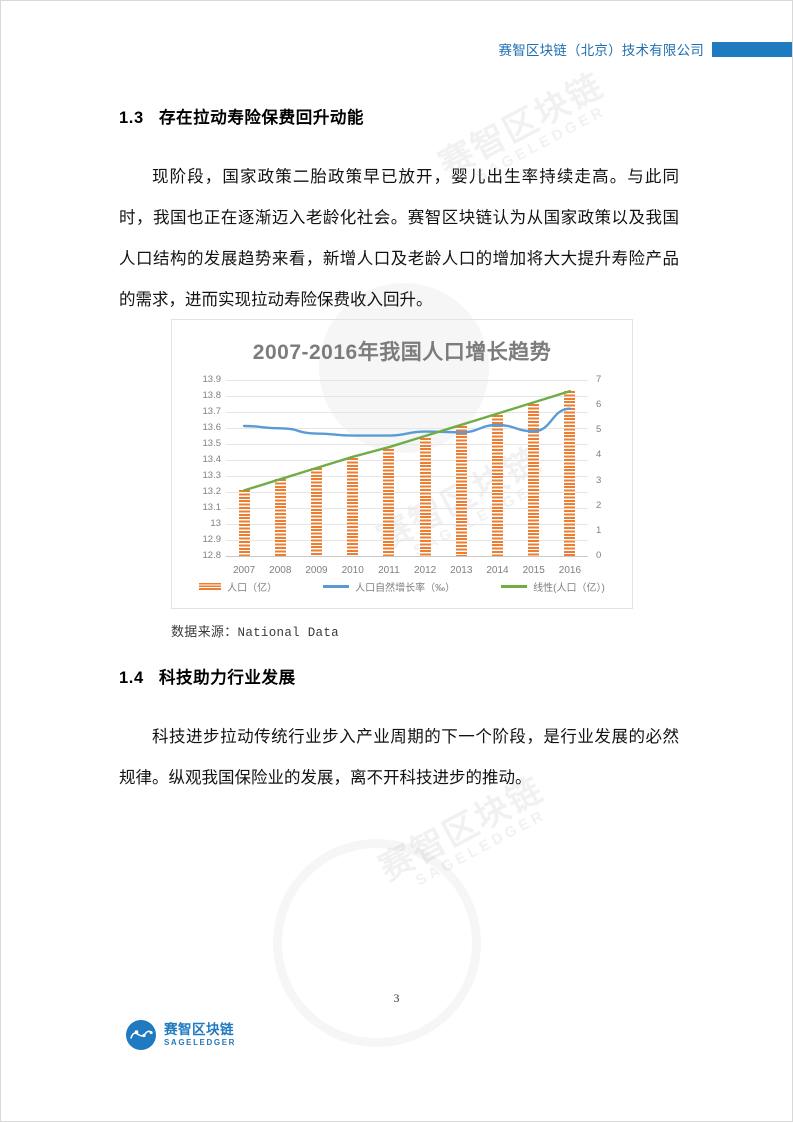 The height and width of the screenshot is (1122, 793). I want to click on legend-label: 人口（亿）, so click(252, 588).